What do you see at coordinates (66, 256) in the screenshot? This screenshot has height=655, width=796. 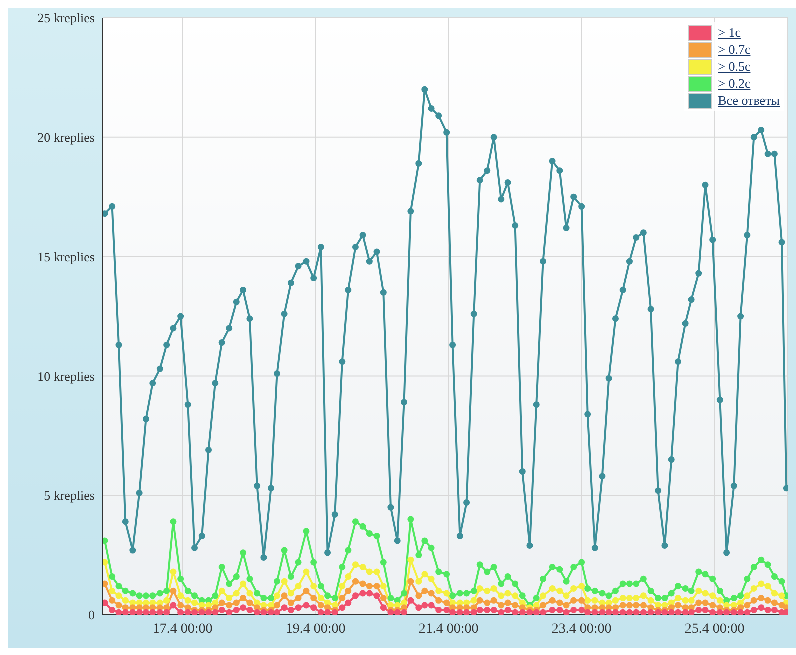 I see `y-tick-label: 15 kreplies` at bounding box center [66, 256].